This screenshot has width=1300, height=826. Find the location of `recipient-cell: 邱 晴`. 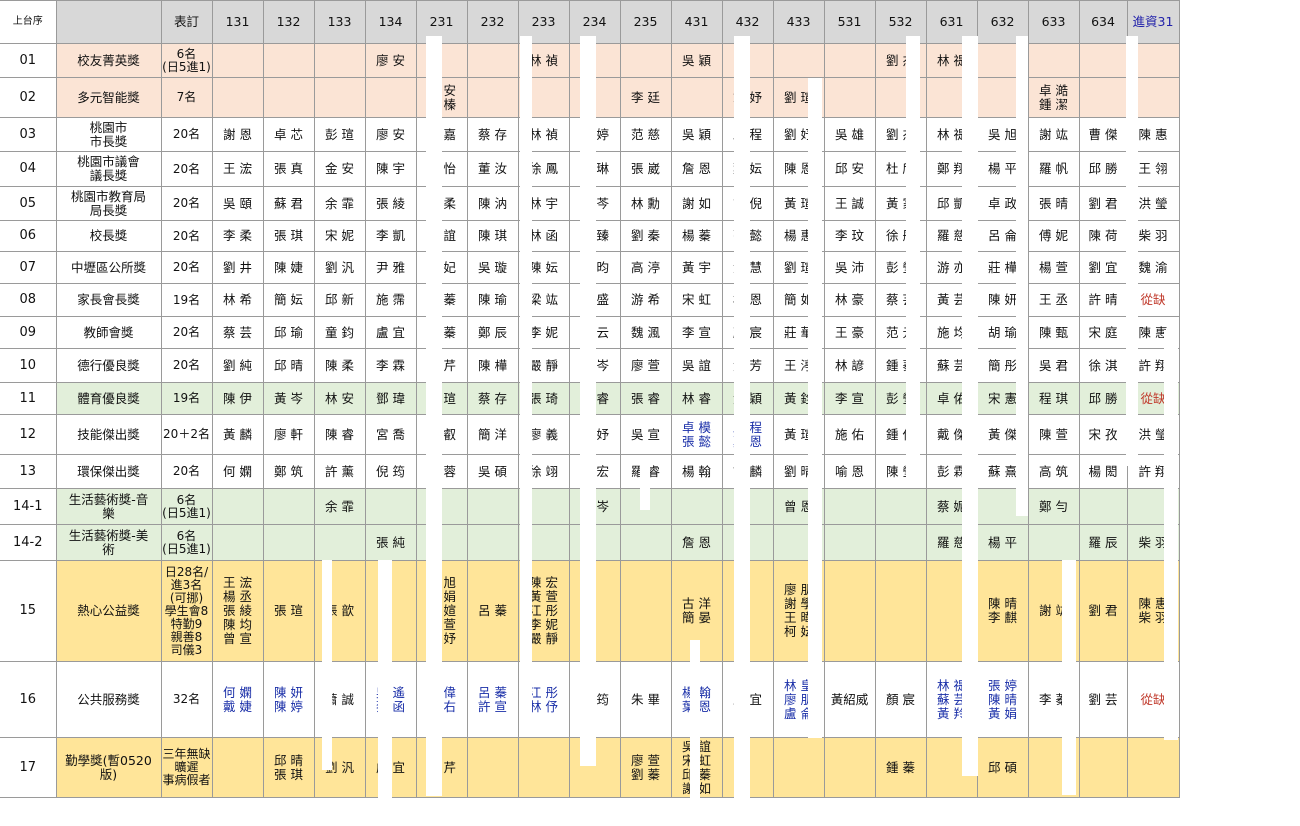

recipient-cell: 邱 晴 is located at coordinates (288, 365).